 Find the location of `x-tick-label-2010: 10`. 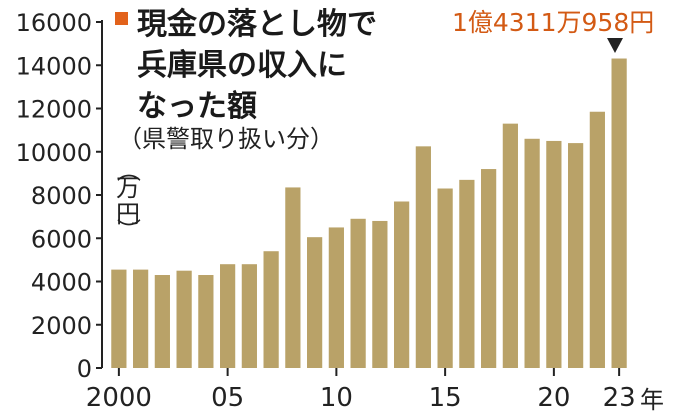

x-tick-label-2010: 10 is located at coordinates (336, 398).